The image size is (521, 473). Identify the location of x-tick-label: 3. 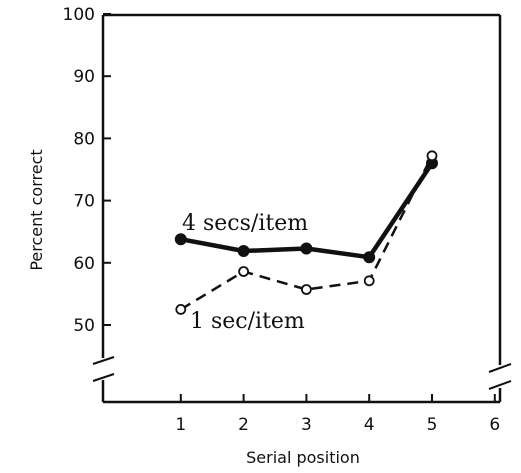
(306, 425).